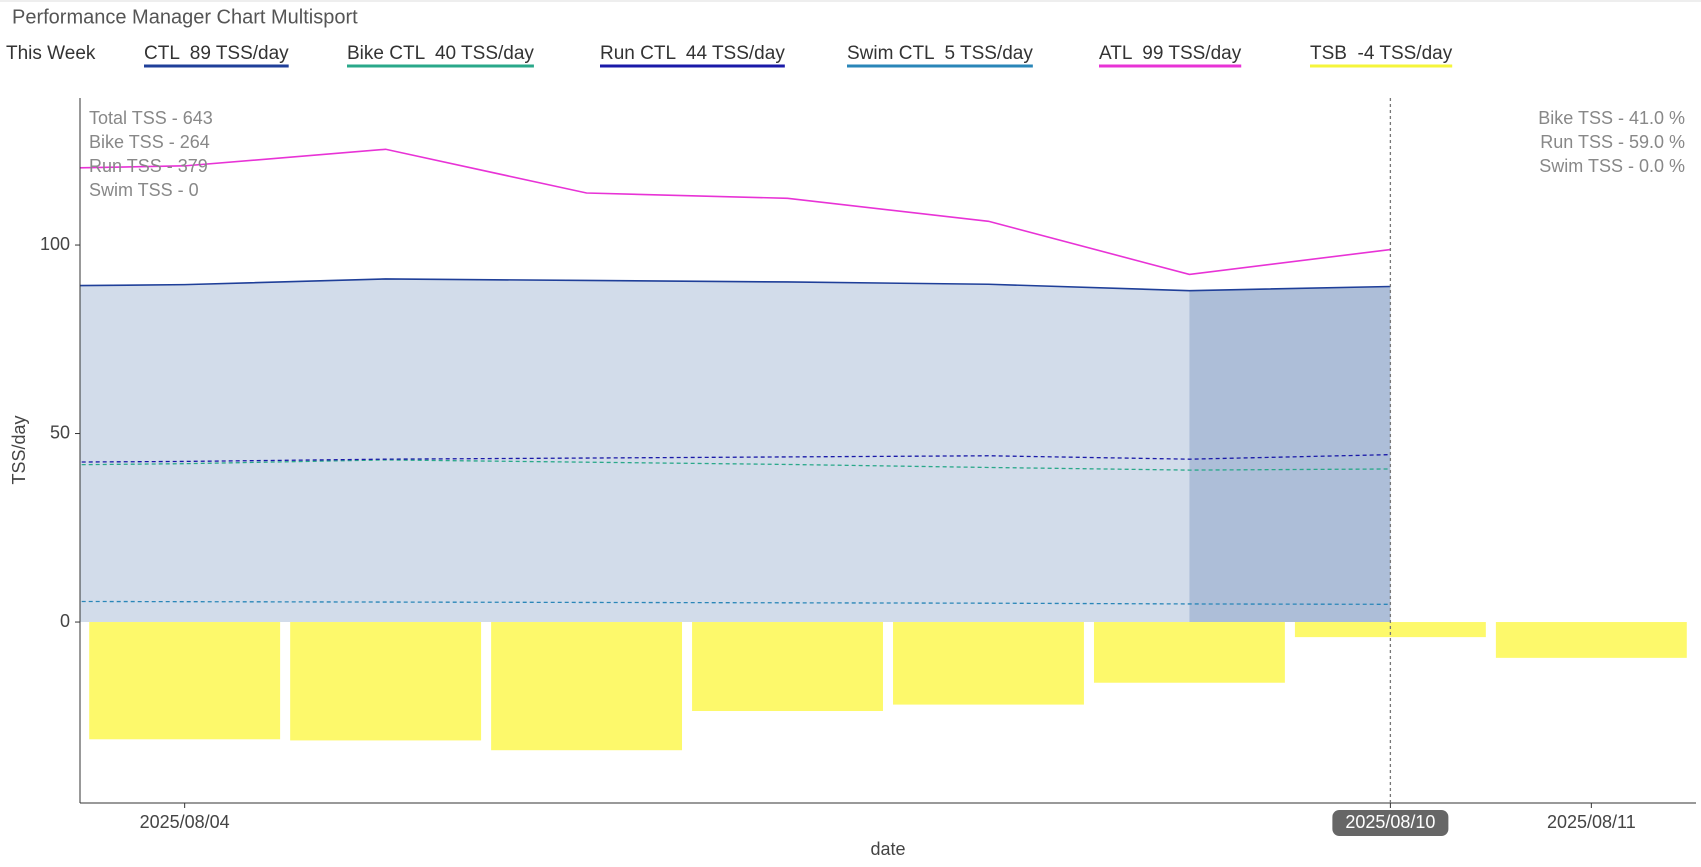  I want to click on ctl-area-highlight, so click(1290, 454).